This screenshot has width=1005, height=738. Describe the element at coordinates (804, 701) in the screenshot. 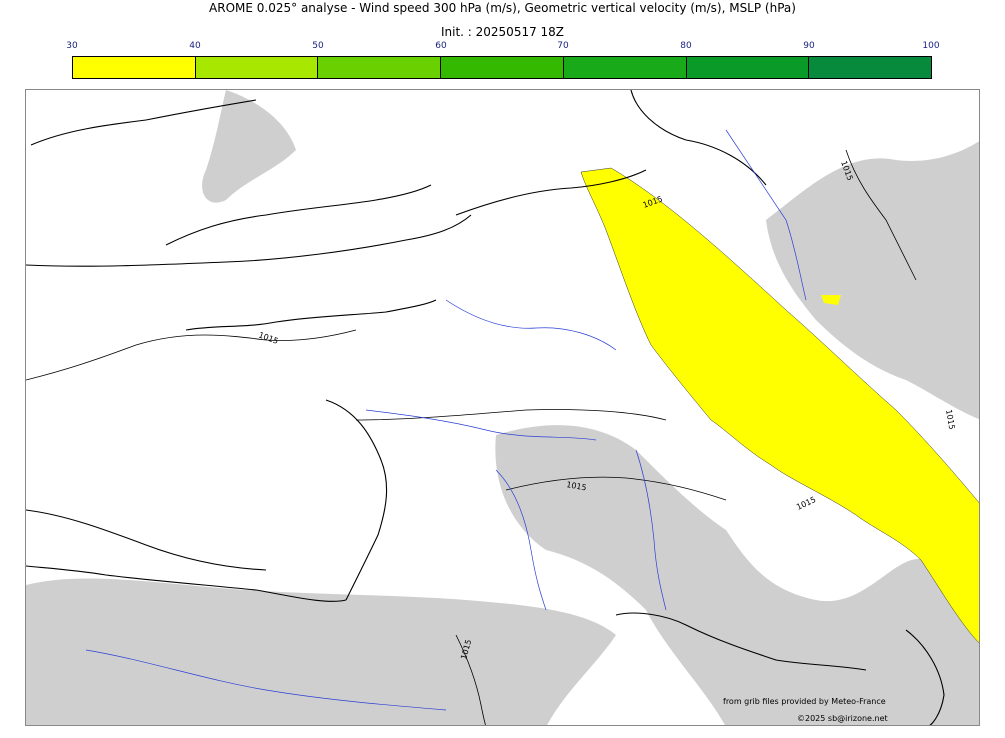

I see `data-source-credit: from grib files provided by Meteo-France` at that location.